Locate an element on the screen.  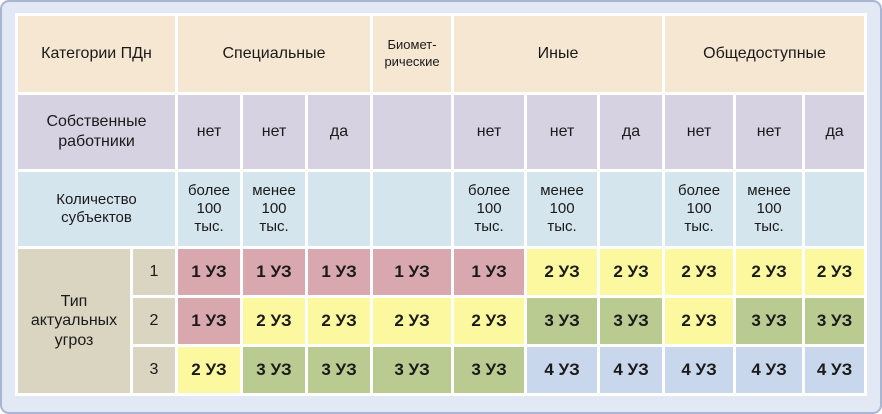
threat-type-label: Тип актуальных угроз is located at coordinates (74, 321).